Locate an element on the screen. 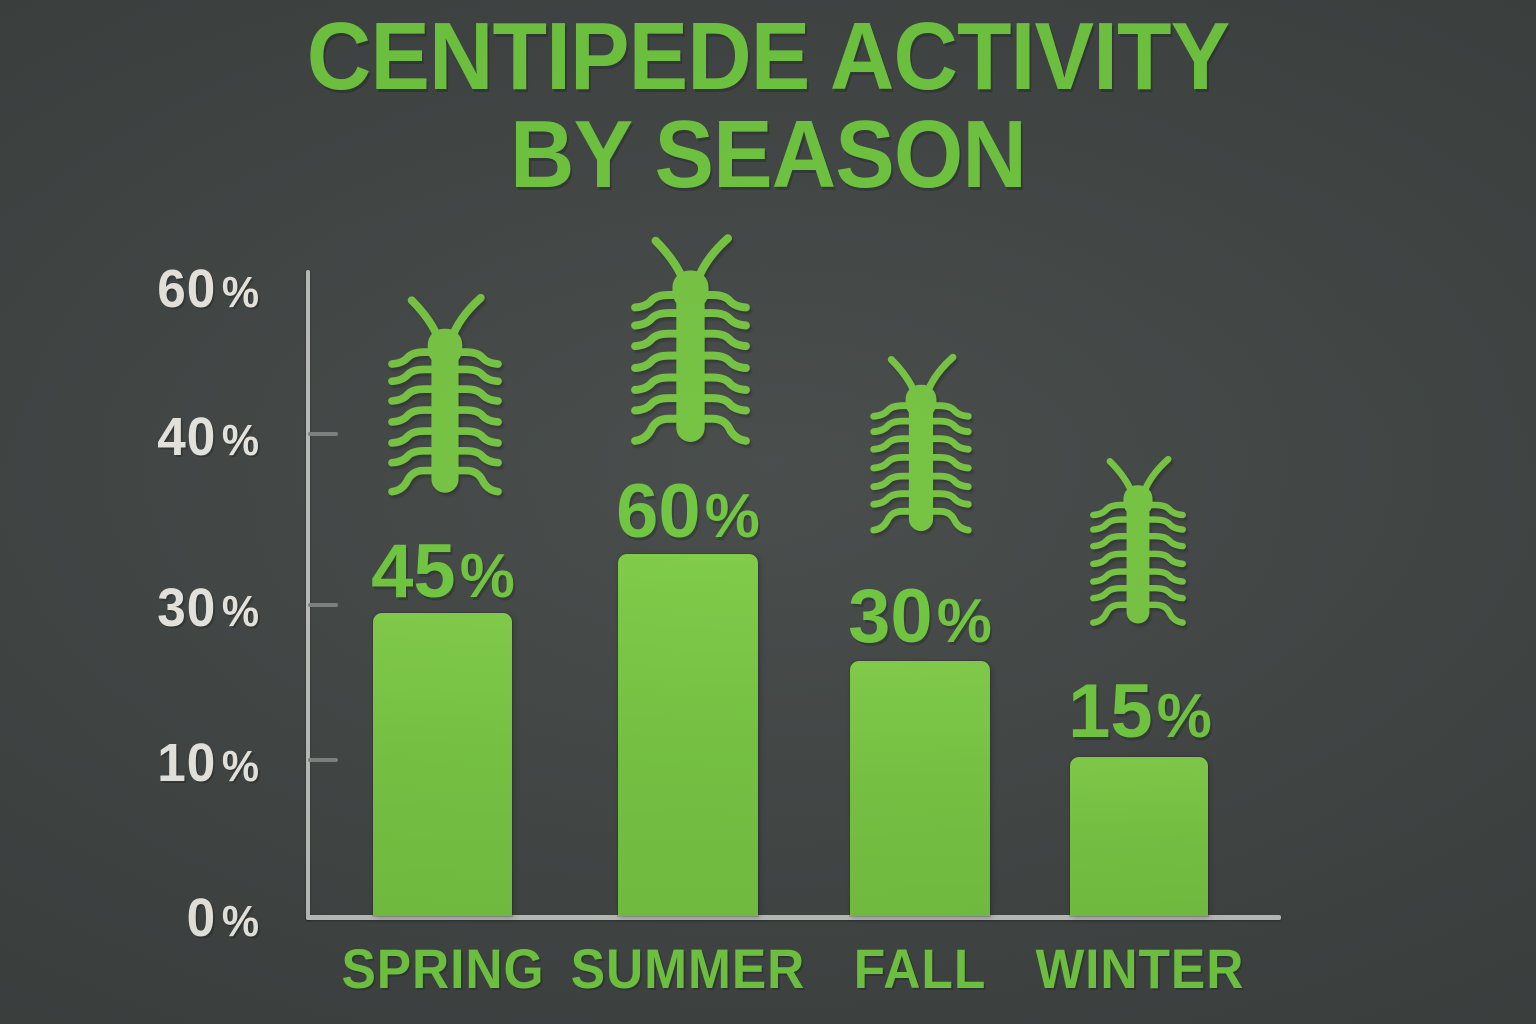 The height and width of the screenshot is (1024, 1536). bar-value-label: 15% is located at coordinates (1140, 711).